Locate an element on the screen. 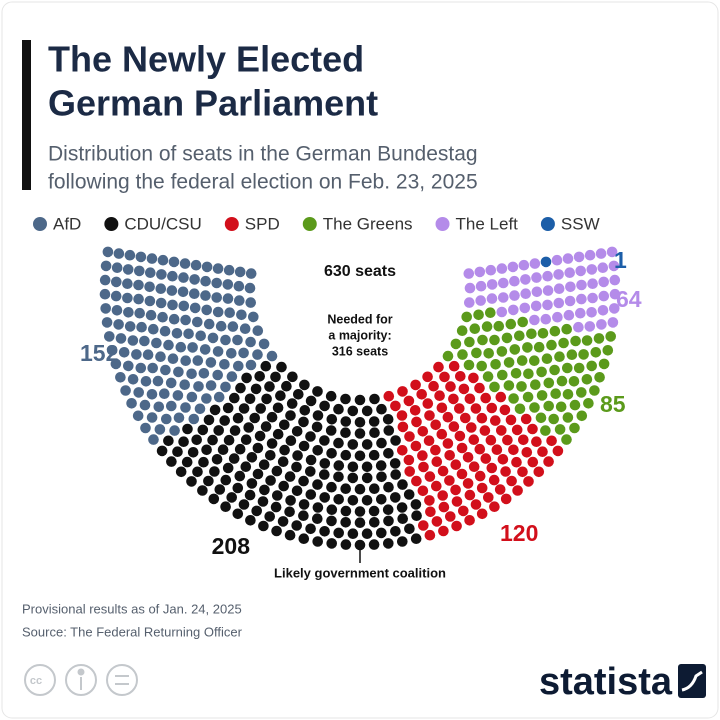  seat-count-label: 1 is located at coordinates (620, 260).